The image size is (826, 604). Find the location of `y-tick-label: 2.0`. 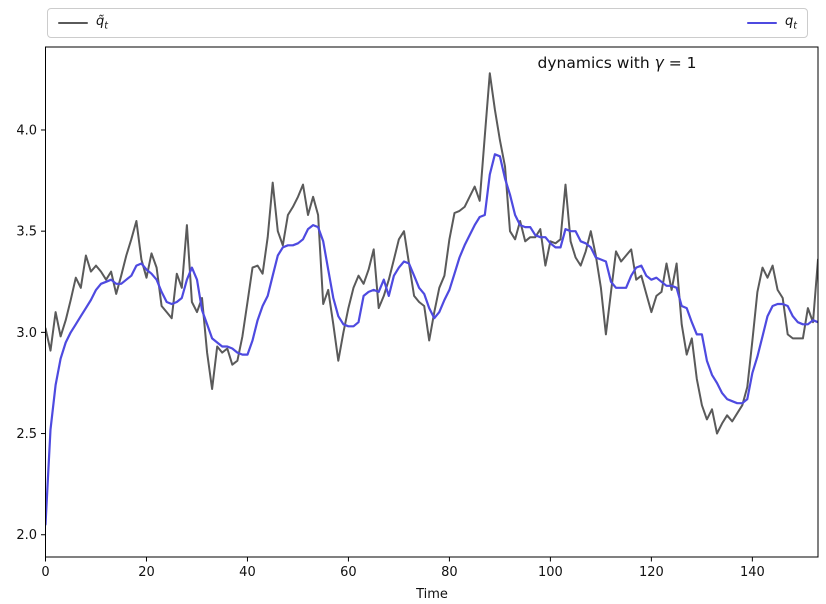

y-tick-label: 2.0 is located at coordinates (26, 535).